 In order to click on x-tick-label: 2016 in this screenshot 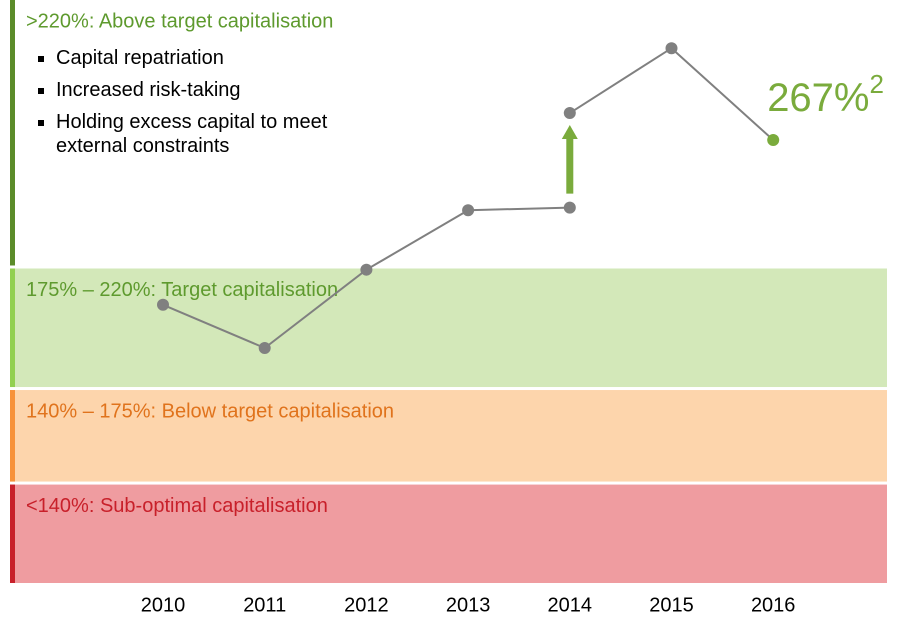, I will do `click(773, 605)`.